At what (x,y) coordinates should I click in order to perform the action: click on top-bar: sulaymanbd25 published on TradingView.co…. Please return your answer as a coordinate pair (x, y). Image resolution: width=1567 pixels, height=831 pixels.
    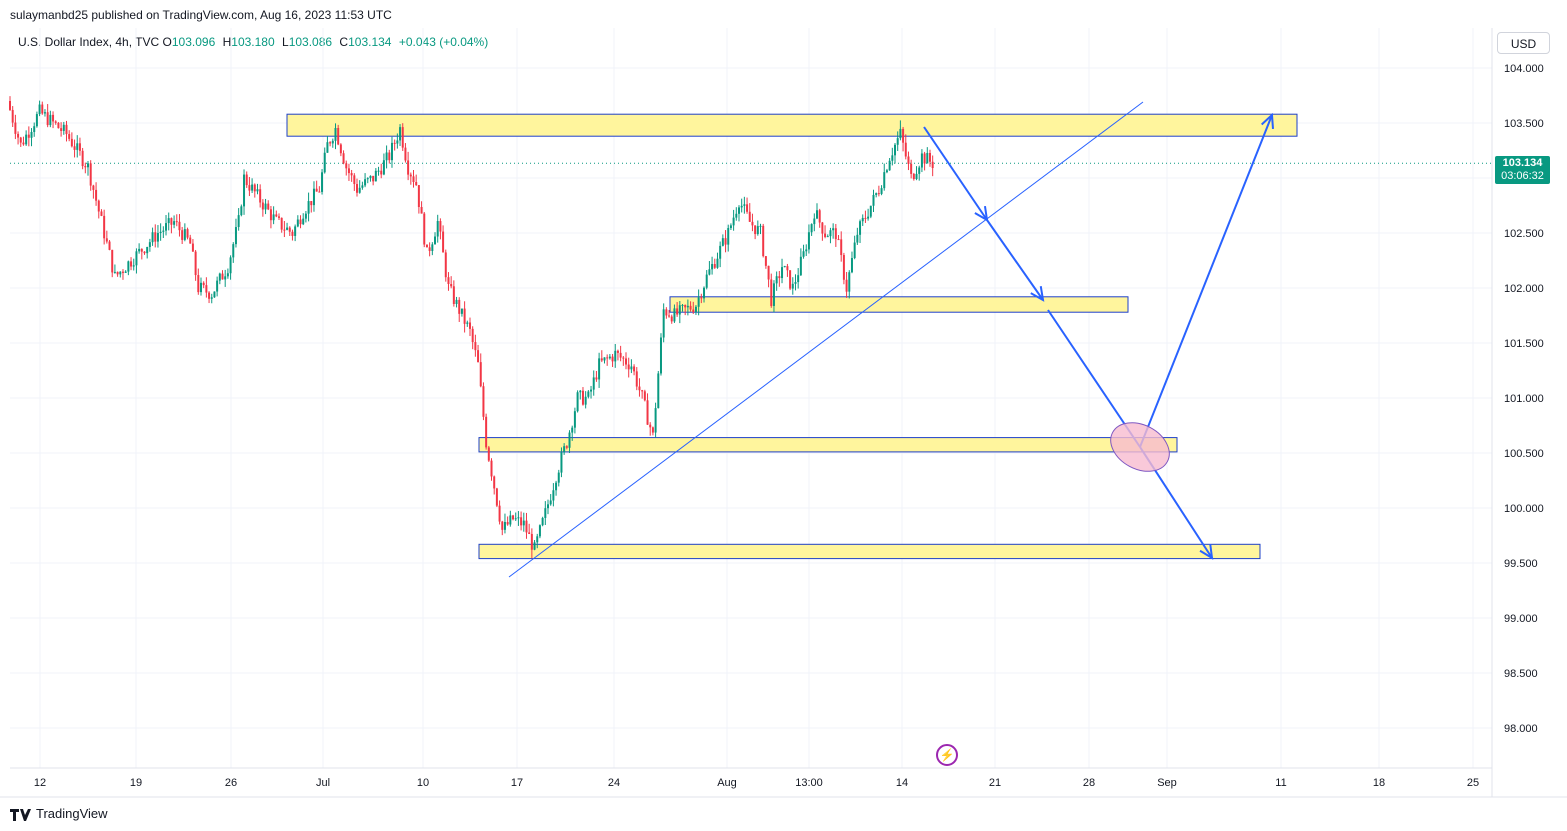
    Looking at the image, I should click on (783, 14).